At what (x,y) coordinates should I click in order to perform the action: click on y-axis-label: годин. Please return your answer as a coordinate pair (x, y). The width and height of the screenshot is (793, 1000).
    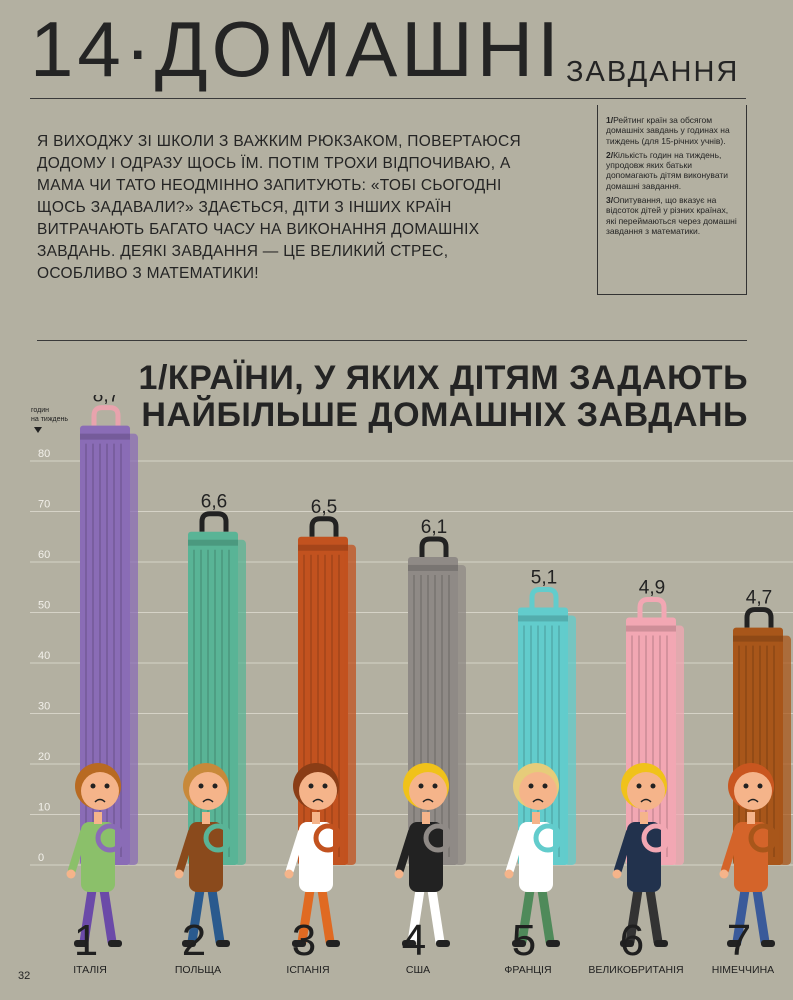
    Looking at the image, I should click on (40, 410).